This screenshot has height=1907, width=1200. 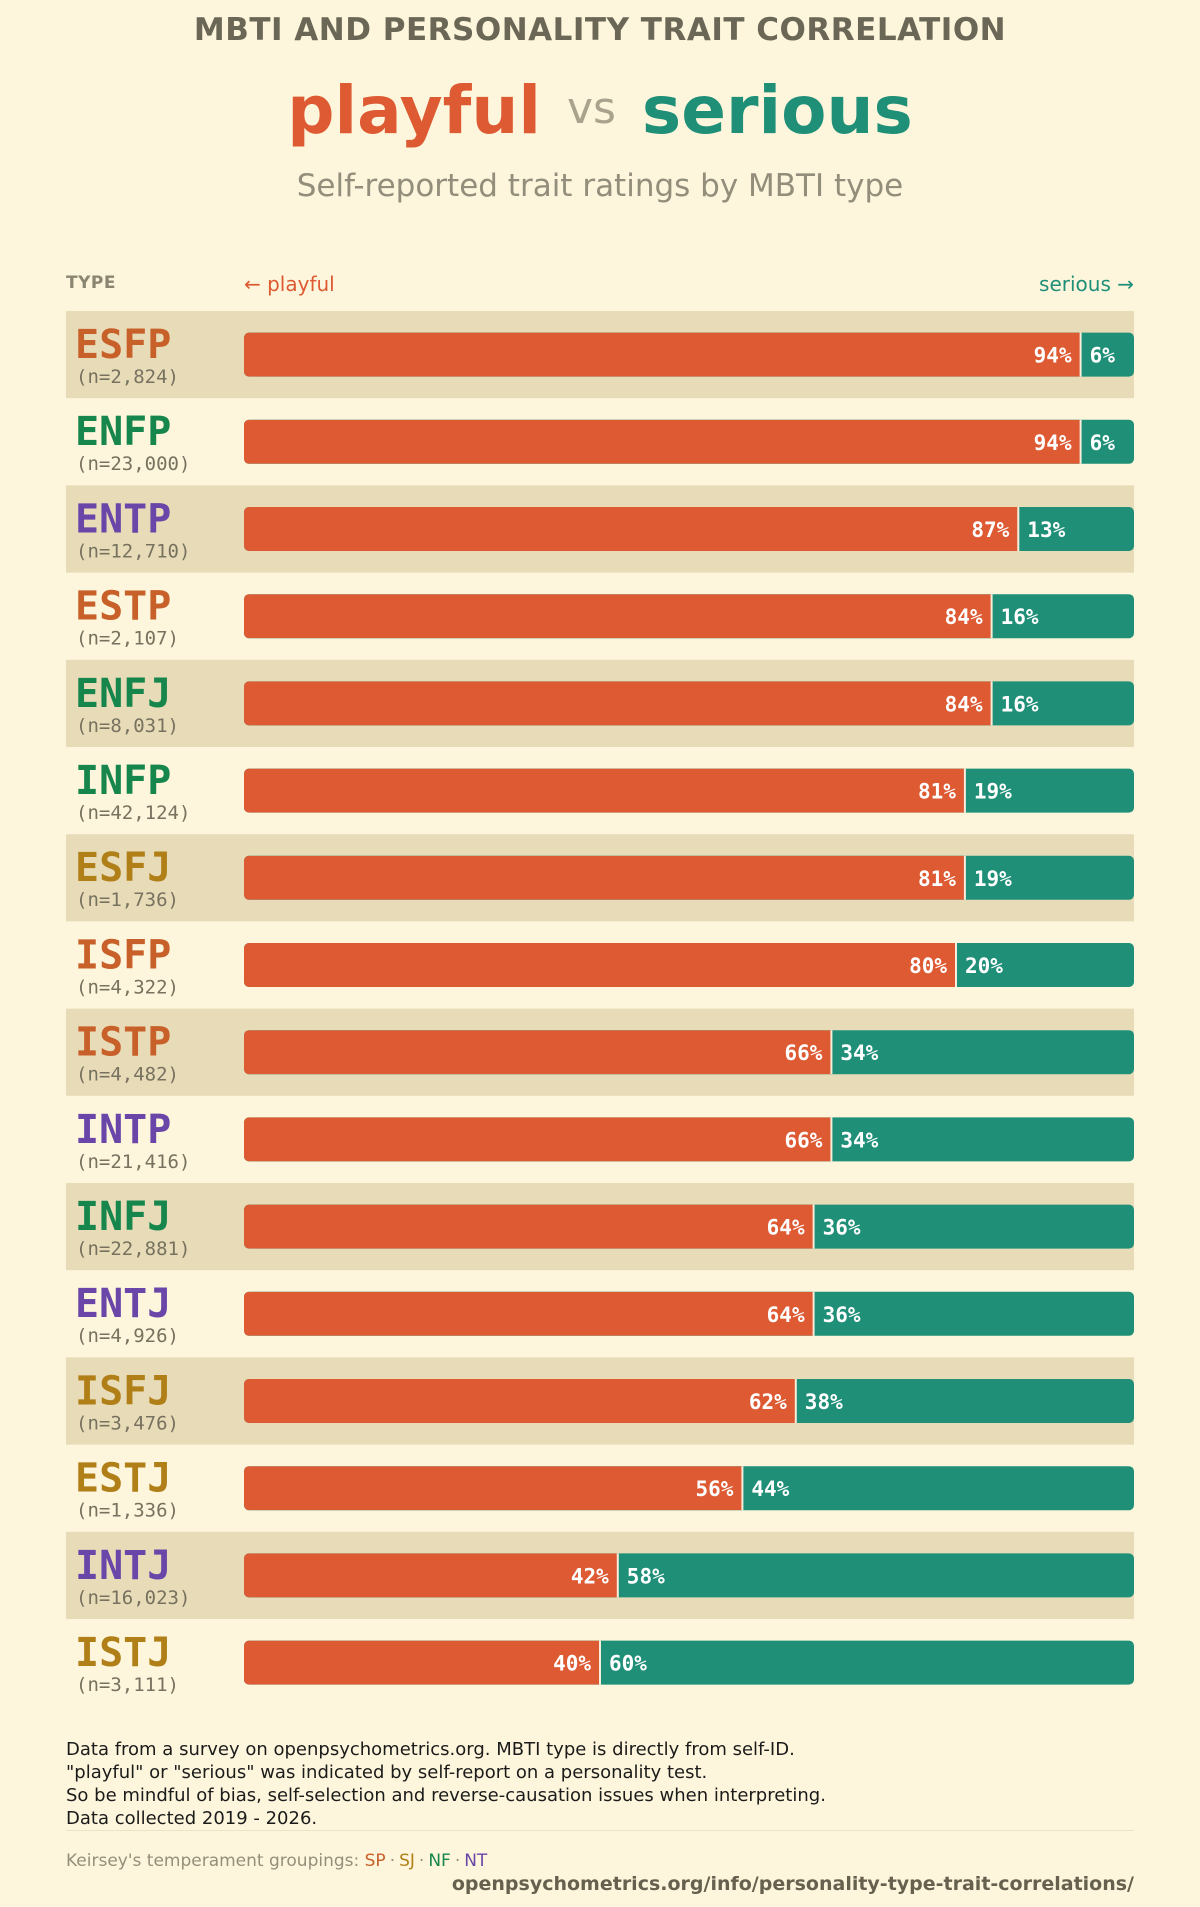 What do you see at coordinates (426, 1861) in the screenshot?
I see `legend-groups: SP · SJ · NF · NT` at bounding box center [426, 1861].